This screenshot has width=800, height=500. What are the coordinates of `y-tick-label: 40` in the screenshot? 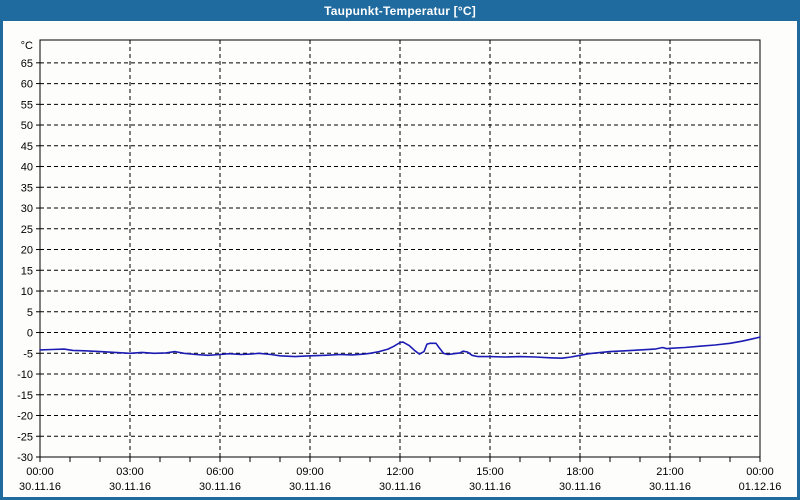 It's located at (27, 168).